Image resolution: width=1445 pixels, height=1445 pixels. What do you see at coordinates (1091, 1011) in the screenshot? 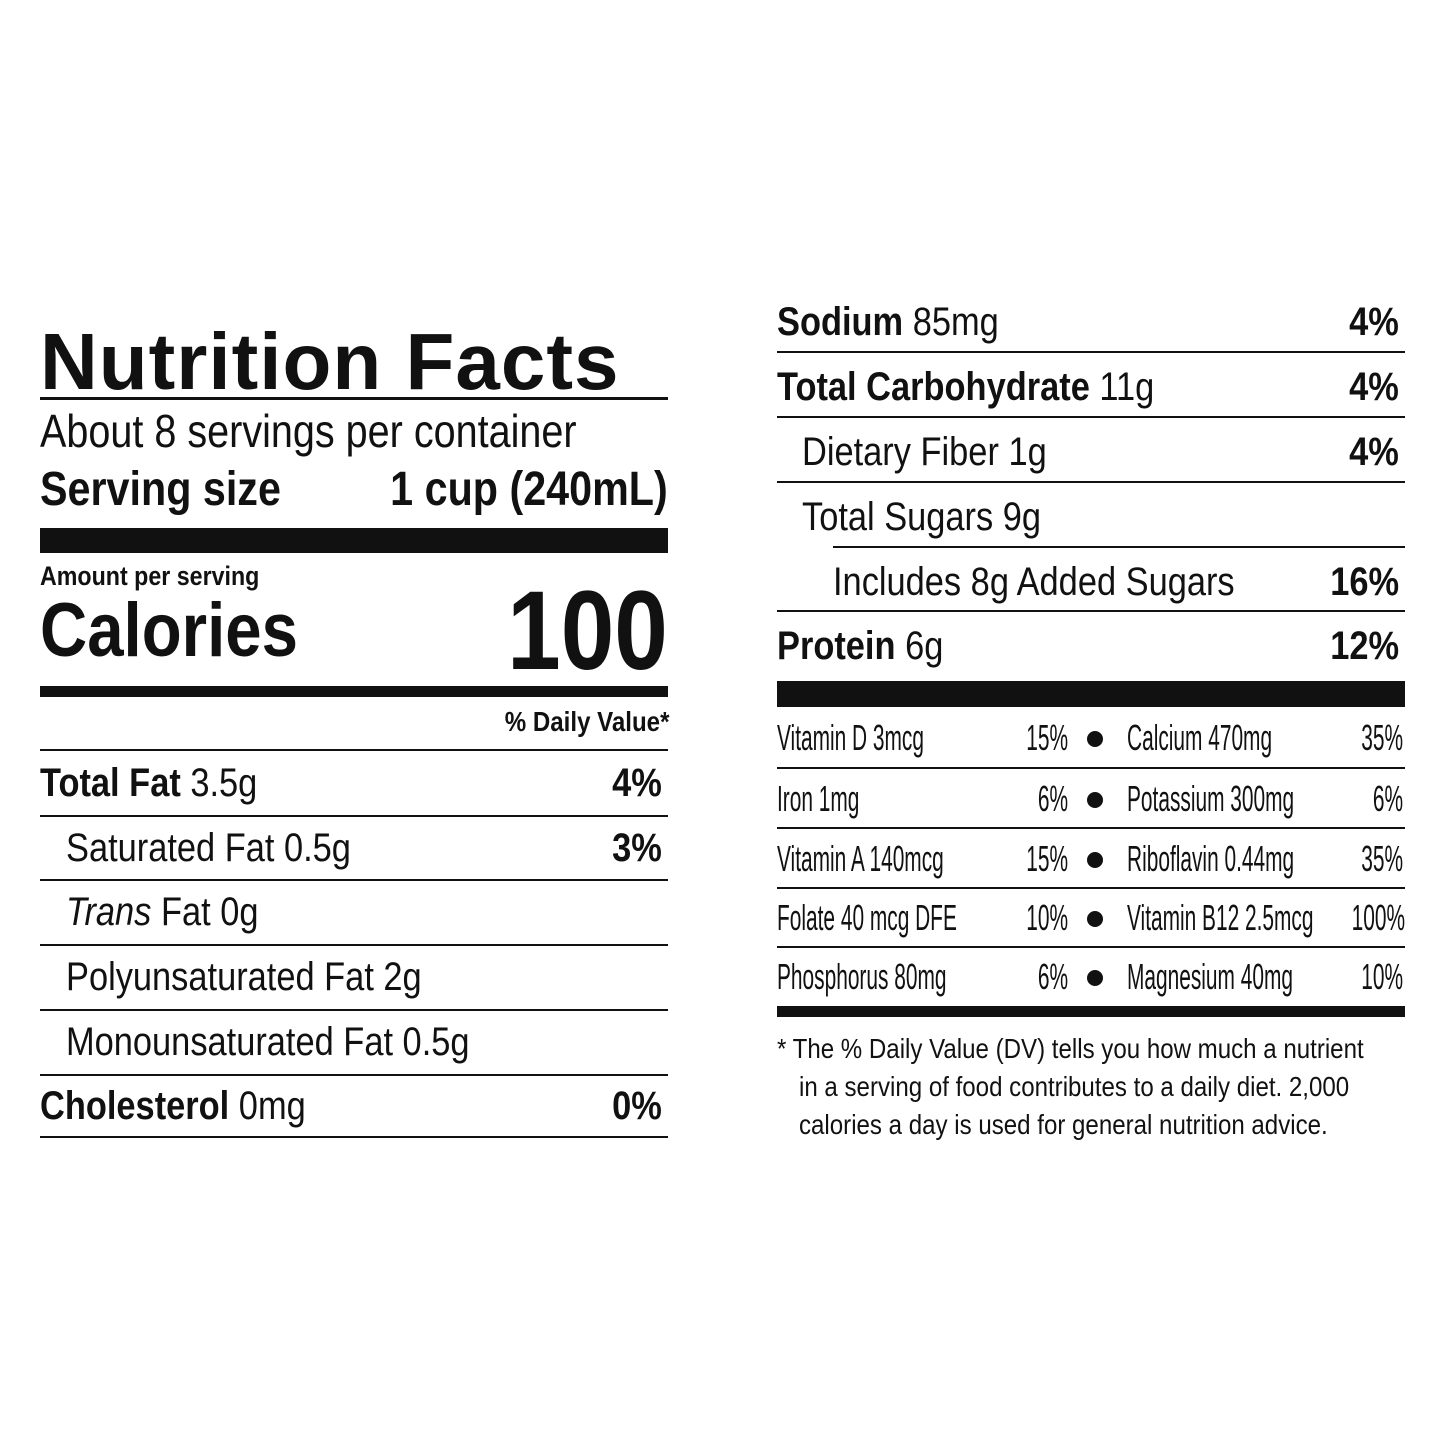
I see `bottom-bar` at bounding box center [1091, 1011].